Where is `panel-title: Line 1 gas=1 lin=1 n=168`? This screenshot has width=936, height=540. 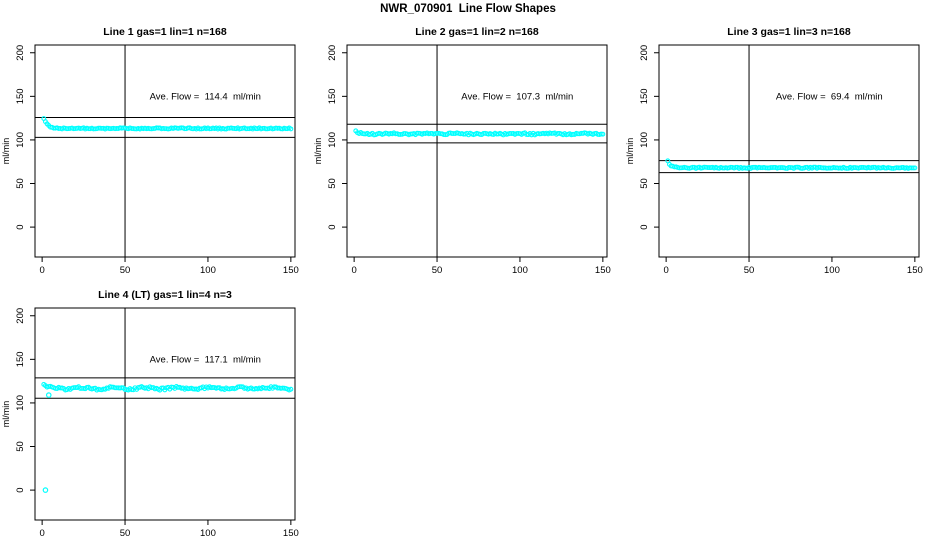 panel-title: Line 1 gas=1 lin=1 n=168 is located at coordinates (165, 32).